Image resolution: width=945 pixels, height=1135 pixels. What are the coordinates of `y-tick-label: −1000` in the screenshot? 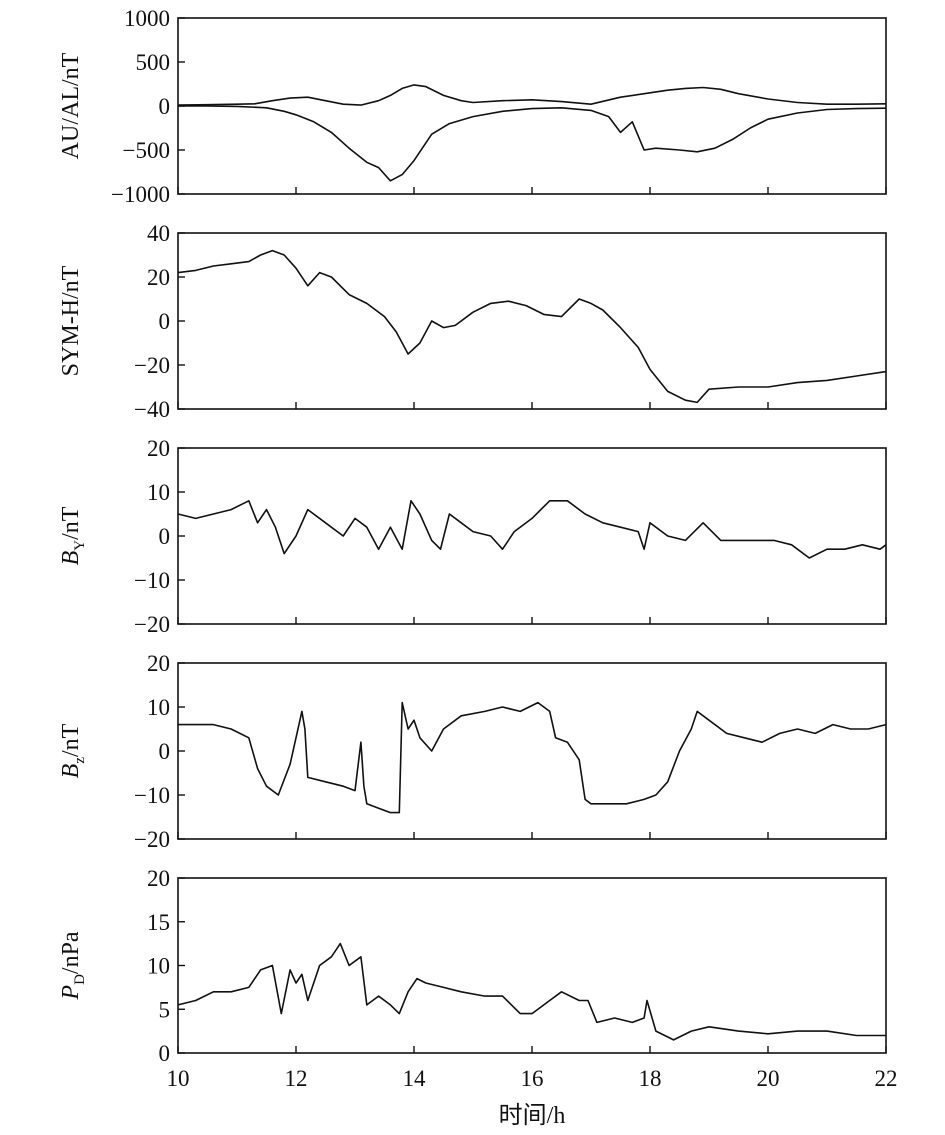 It's located at (140, 194).